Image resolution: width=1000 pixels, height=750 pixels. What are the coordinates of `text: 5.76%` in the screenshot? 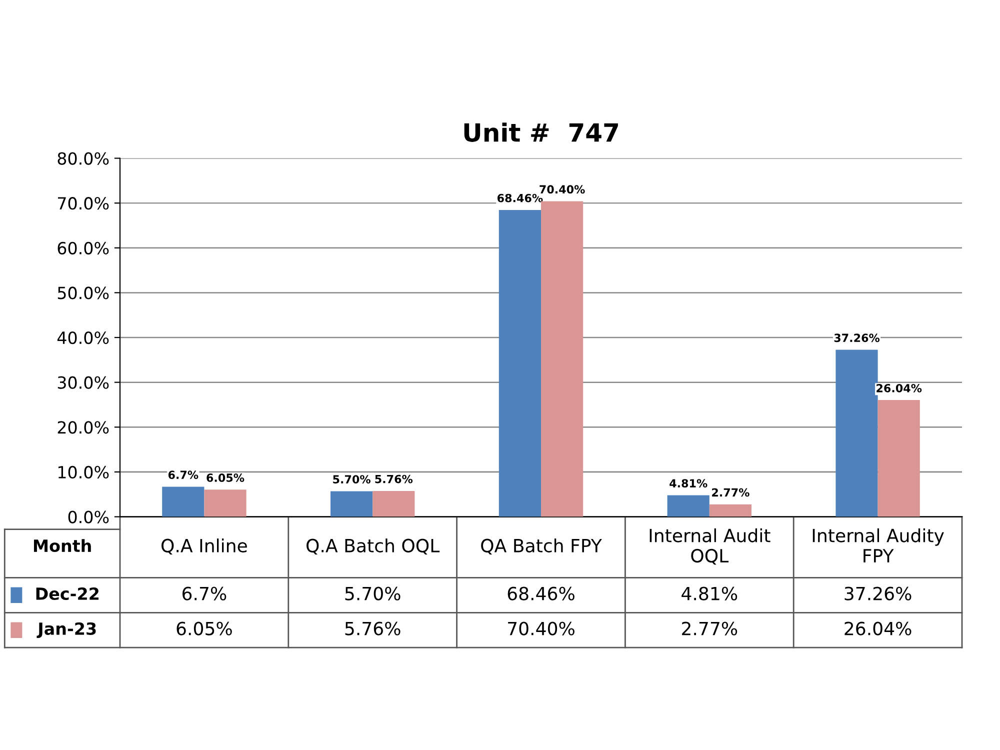 It's located at (394, 479).